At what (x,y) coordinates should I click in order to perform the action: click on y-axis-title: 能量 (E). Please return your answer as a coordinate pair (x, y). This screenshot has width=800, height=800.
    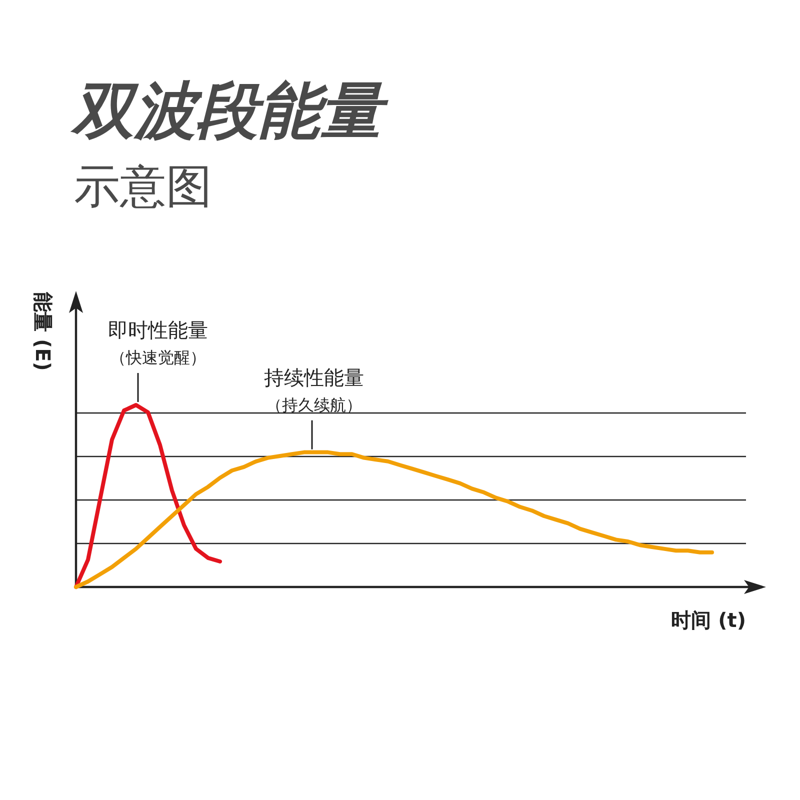
    Looking at the image, I should click on (43, 331).